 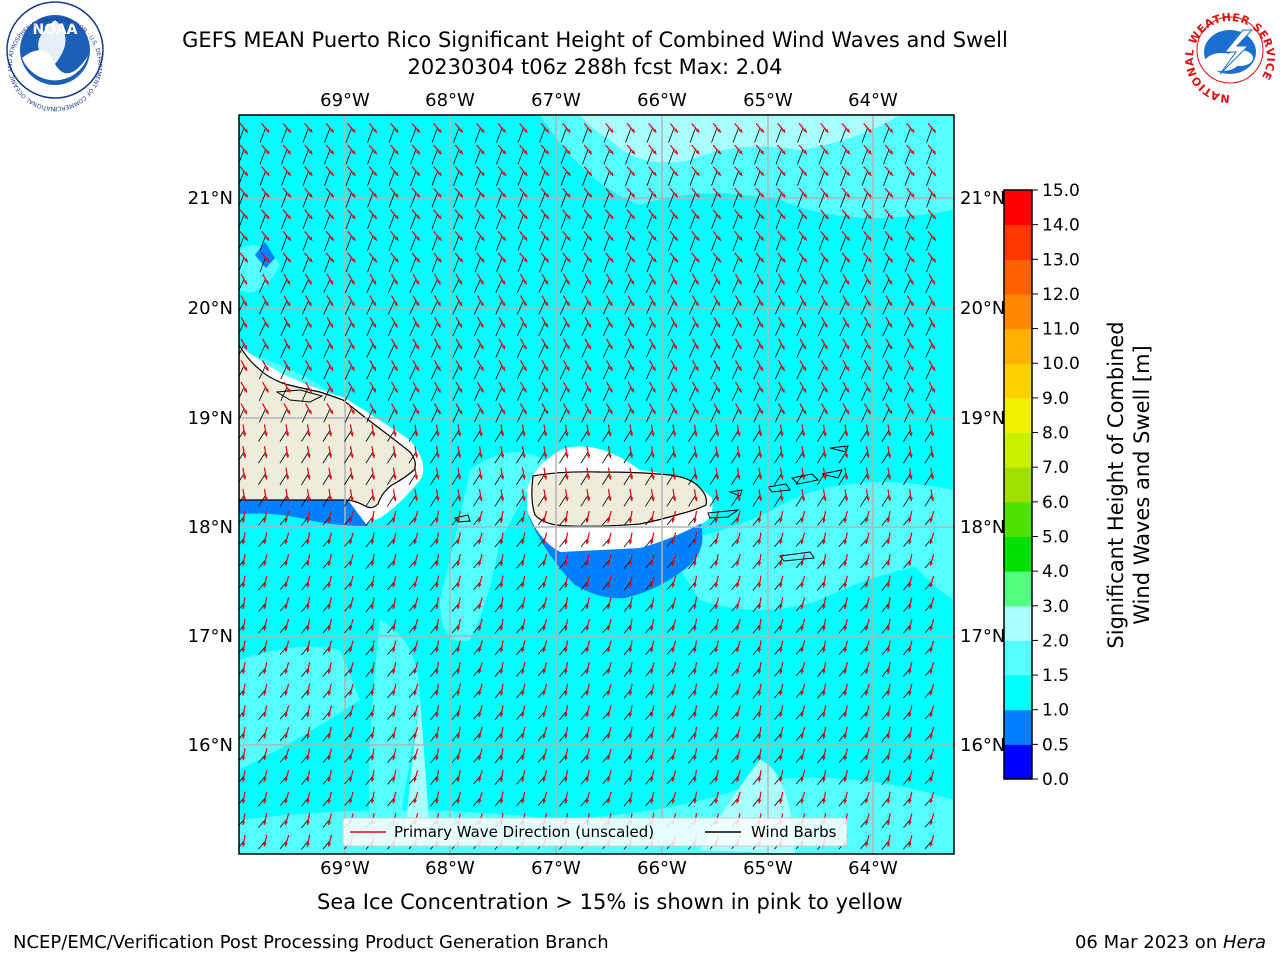 I want to click on footer-date: 06 Mar 2023 on, so click(x=1148, y=942).